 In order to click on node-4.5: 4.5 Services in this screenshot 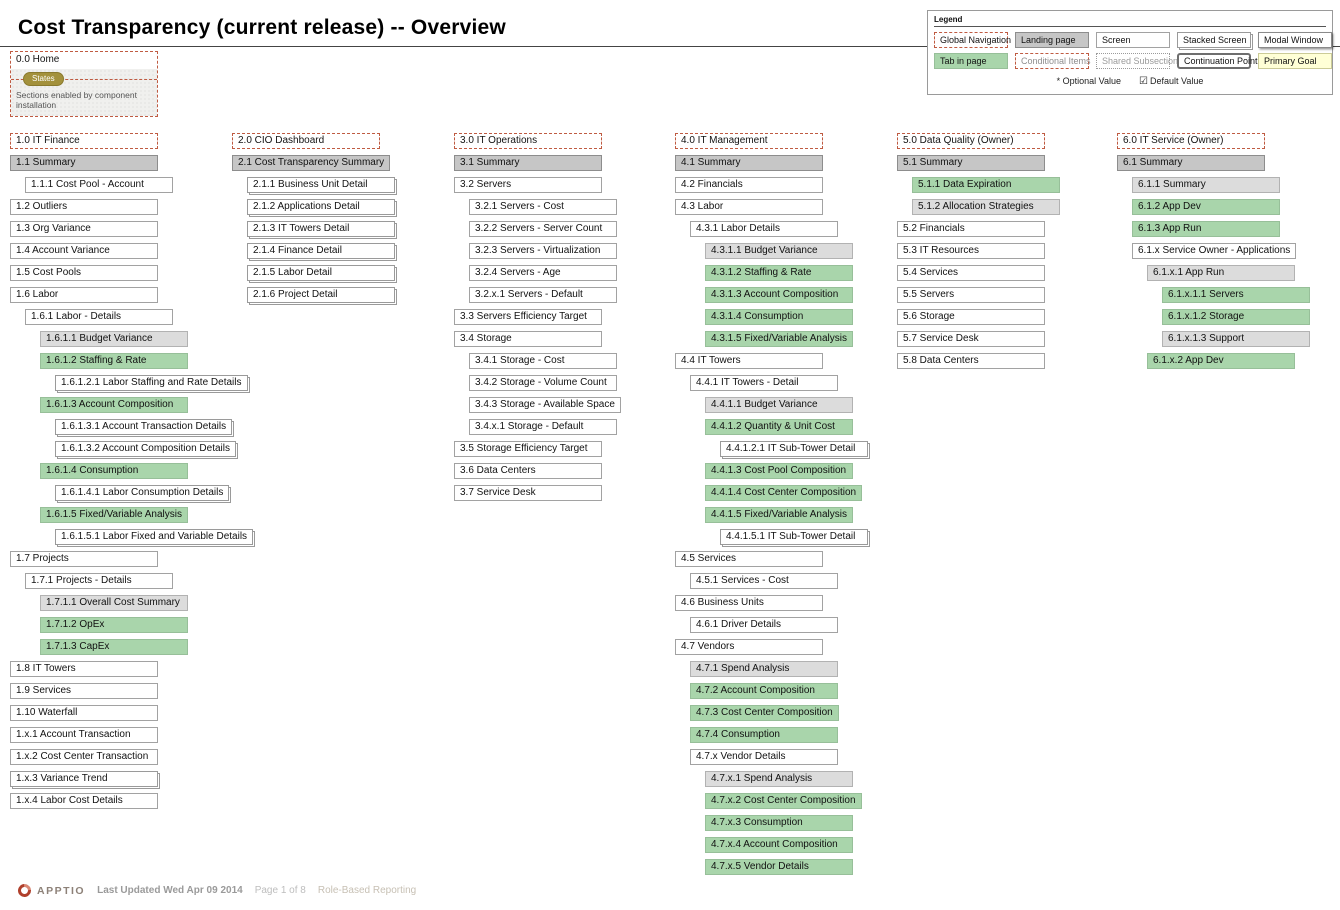, I will do `click(749, 559)`.